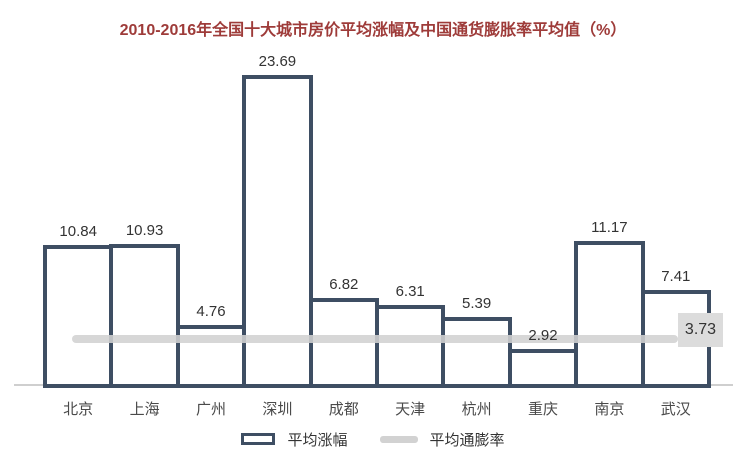  I want to click on value-label: 6.82, so click(344, 284).